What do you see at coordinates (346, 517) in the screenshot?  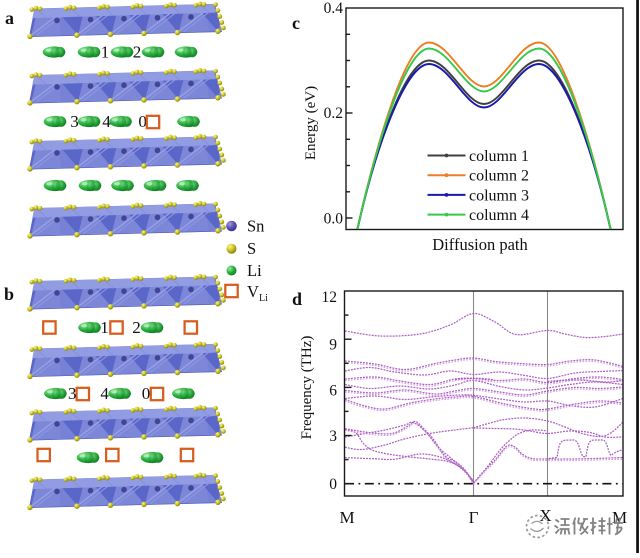 I see `svg-text: M` at bounding box center [346, 517].